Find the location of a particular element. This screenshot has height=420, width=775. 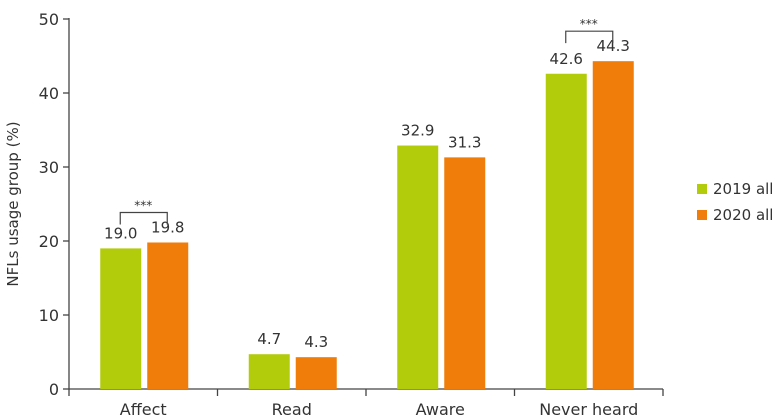

x-tick-label: Affect is located at coordinates (143, 409).